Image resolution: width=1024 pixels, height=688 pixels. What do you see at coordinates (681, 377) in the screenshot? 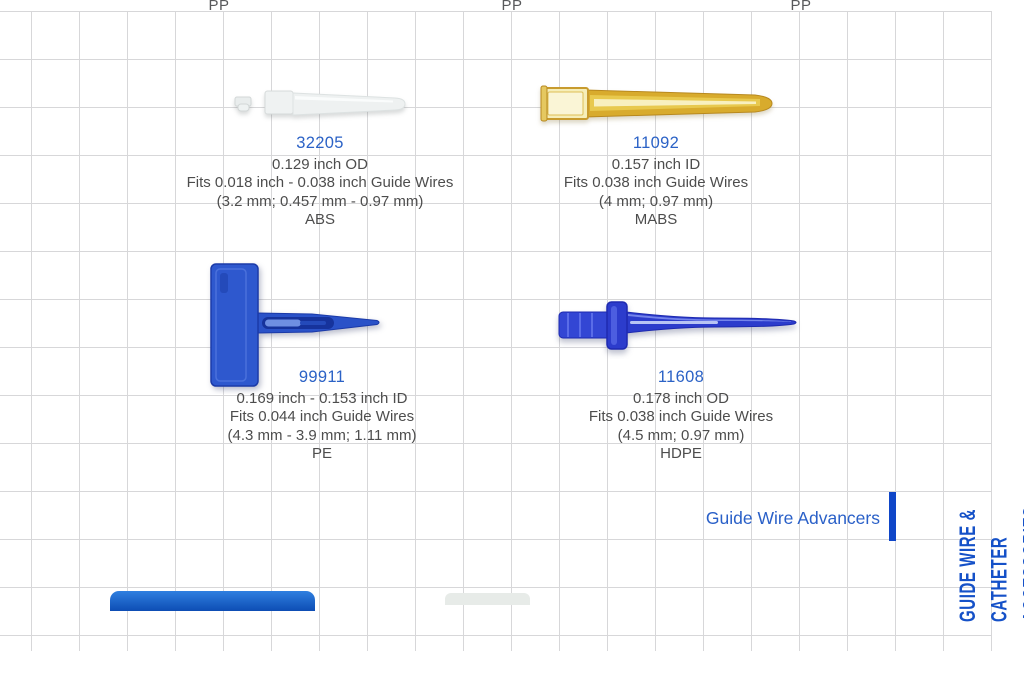
I see `product-number: 11608` at bounding box center [681, 377].